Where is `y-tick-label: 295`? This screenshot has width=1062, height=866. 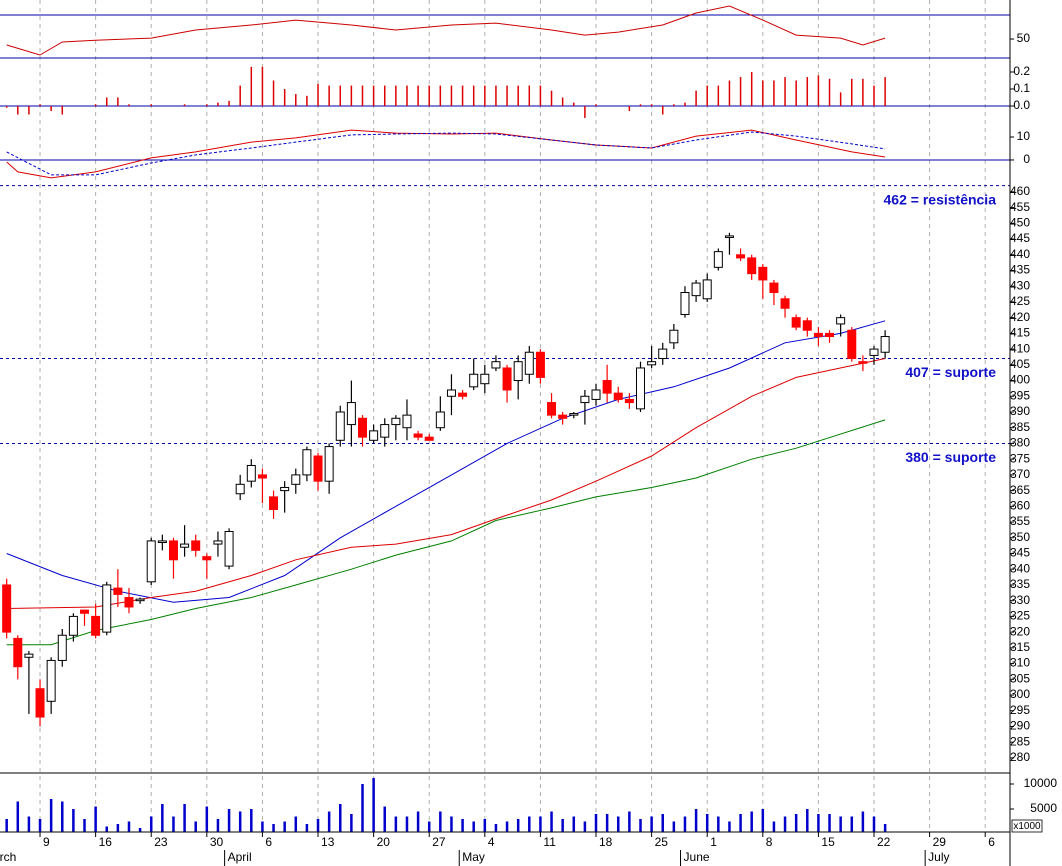 y-tick-label: 295 is located at coordinates (1020, 710).